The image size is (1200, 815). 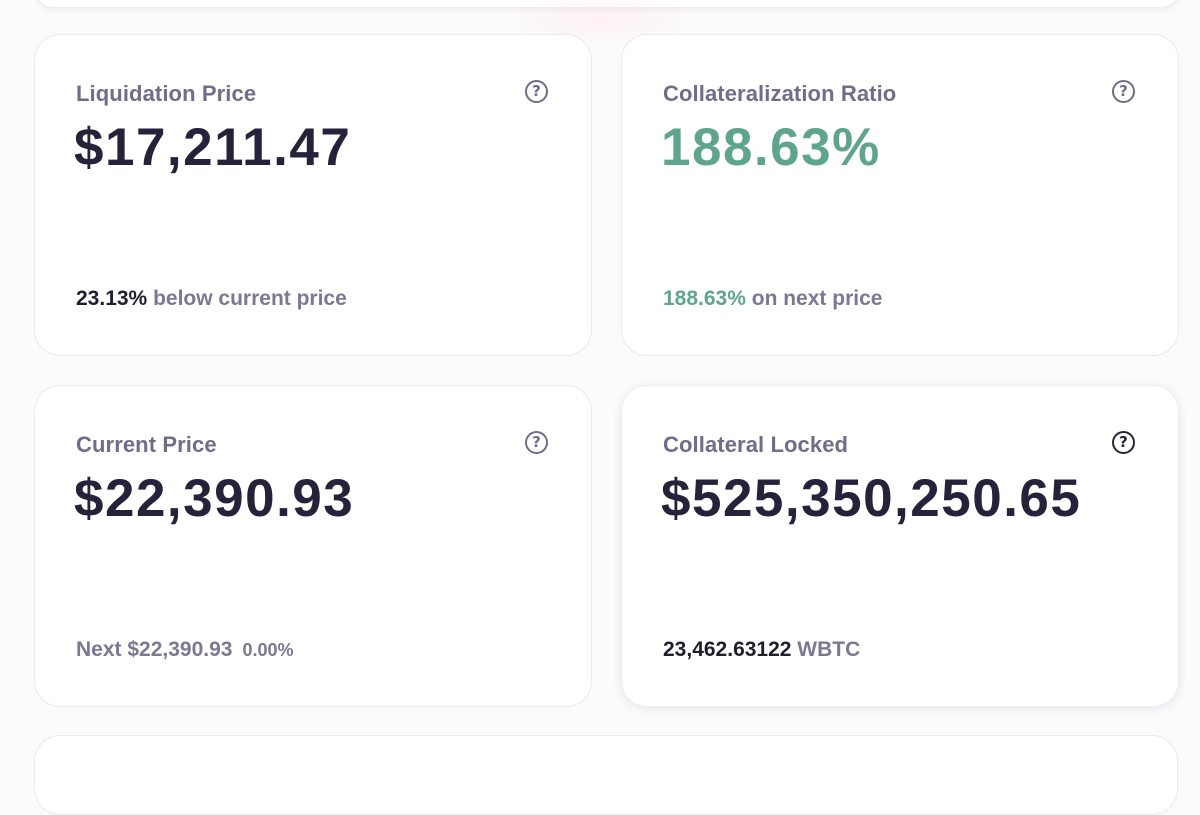 What do you see at coordinates (826, 649) in the screenshot?
I see `collateral-asset: WBTC` at bounding box center [826, 649].